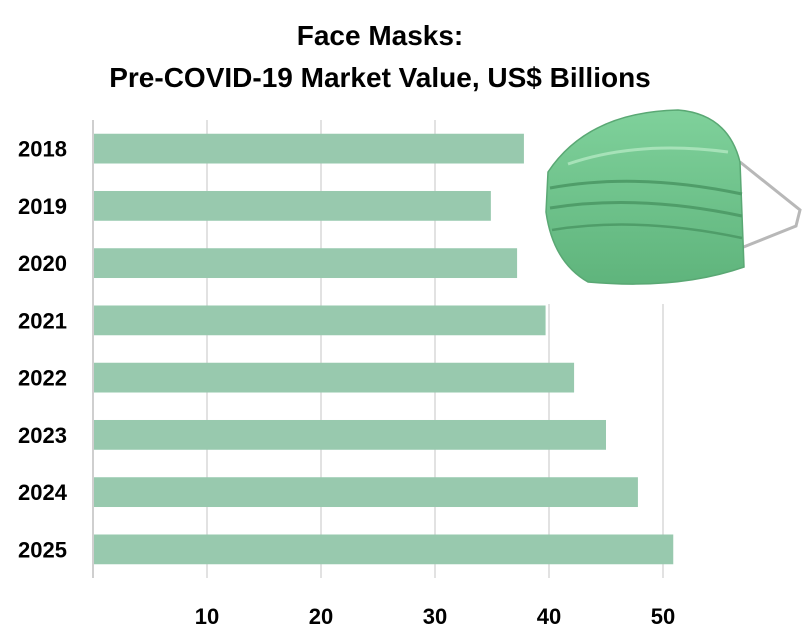 This screenshot has width=810, height=643. What do you see at coordinates (380, 77) in the screenshot?
I see `chart-subtitle: Pre-COVID-19 Market Value, US$ Billions` at bounding box center [380, 77].